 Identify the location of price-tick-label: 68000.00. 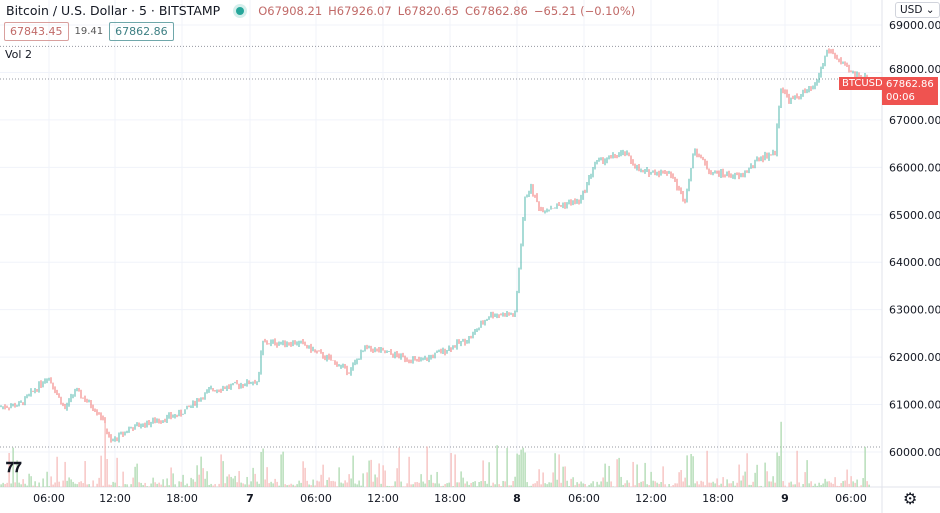
(914, 69).